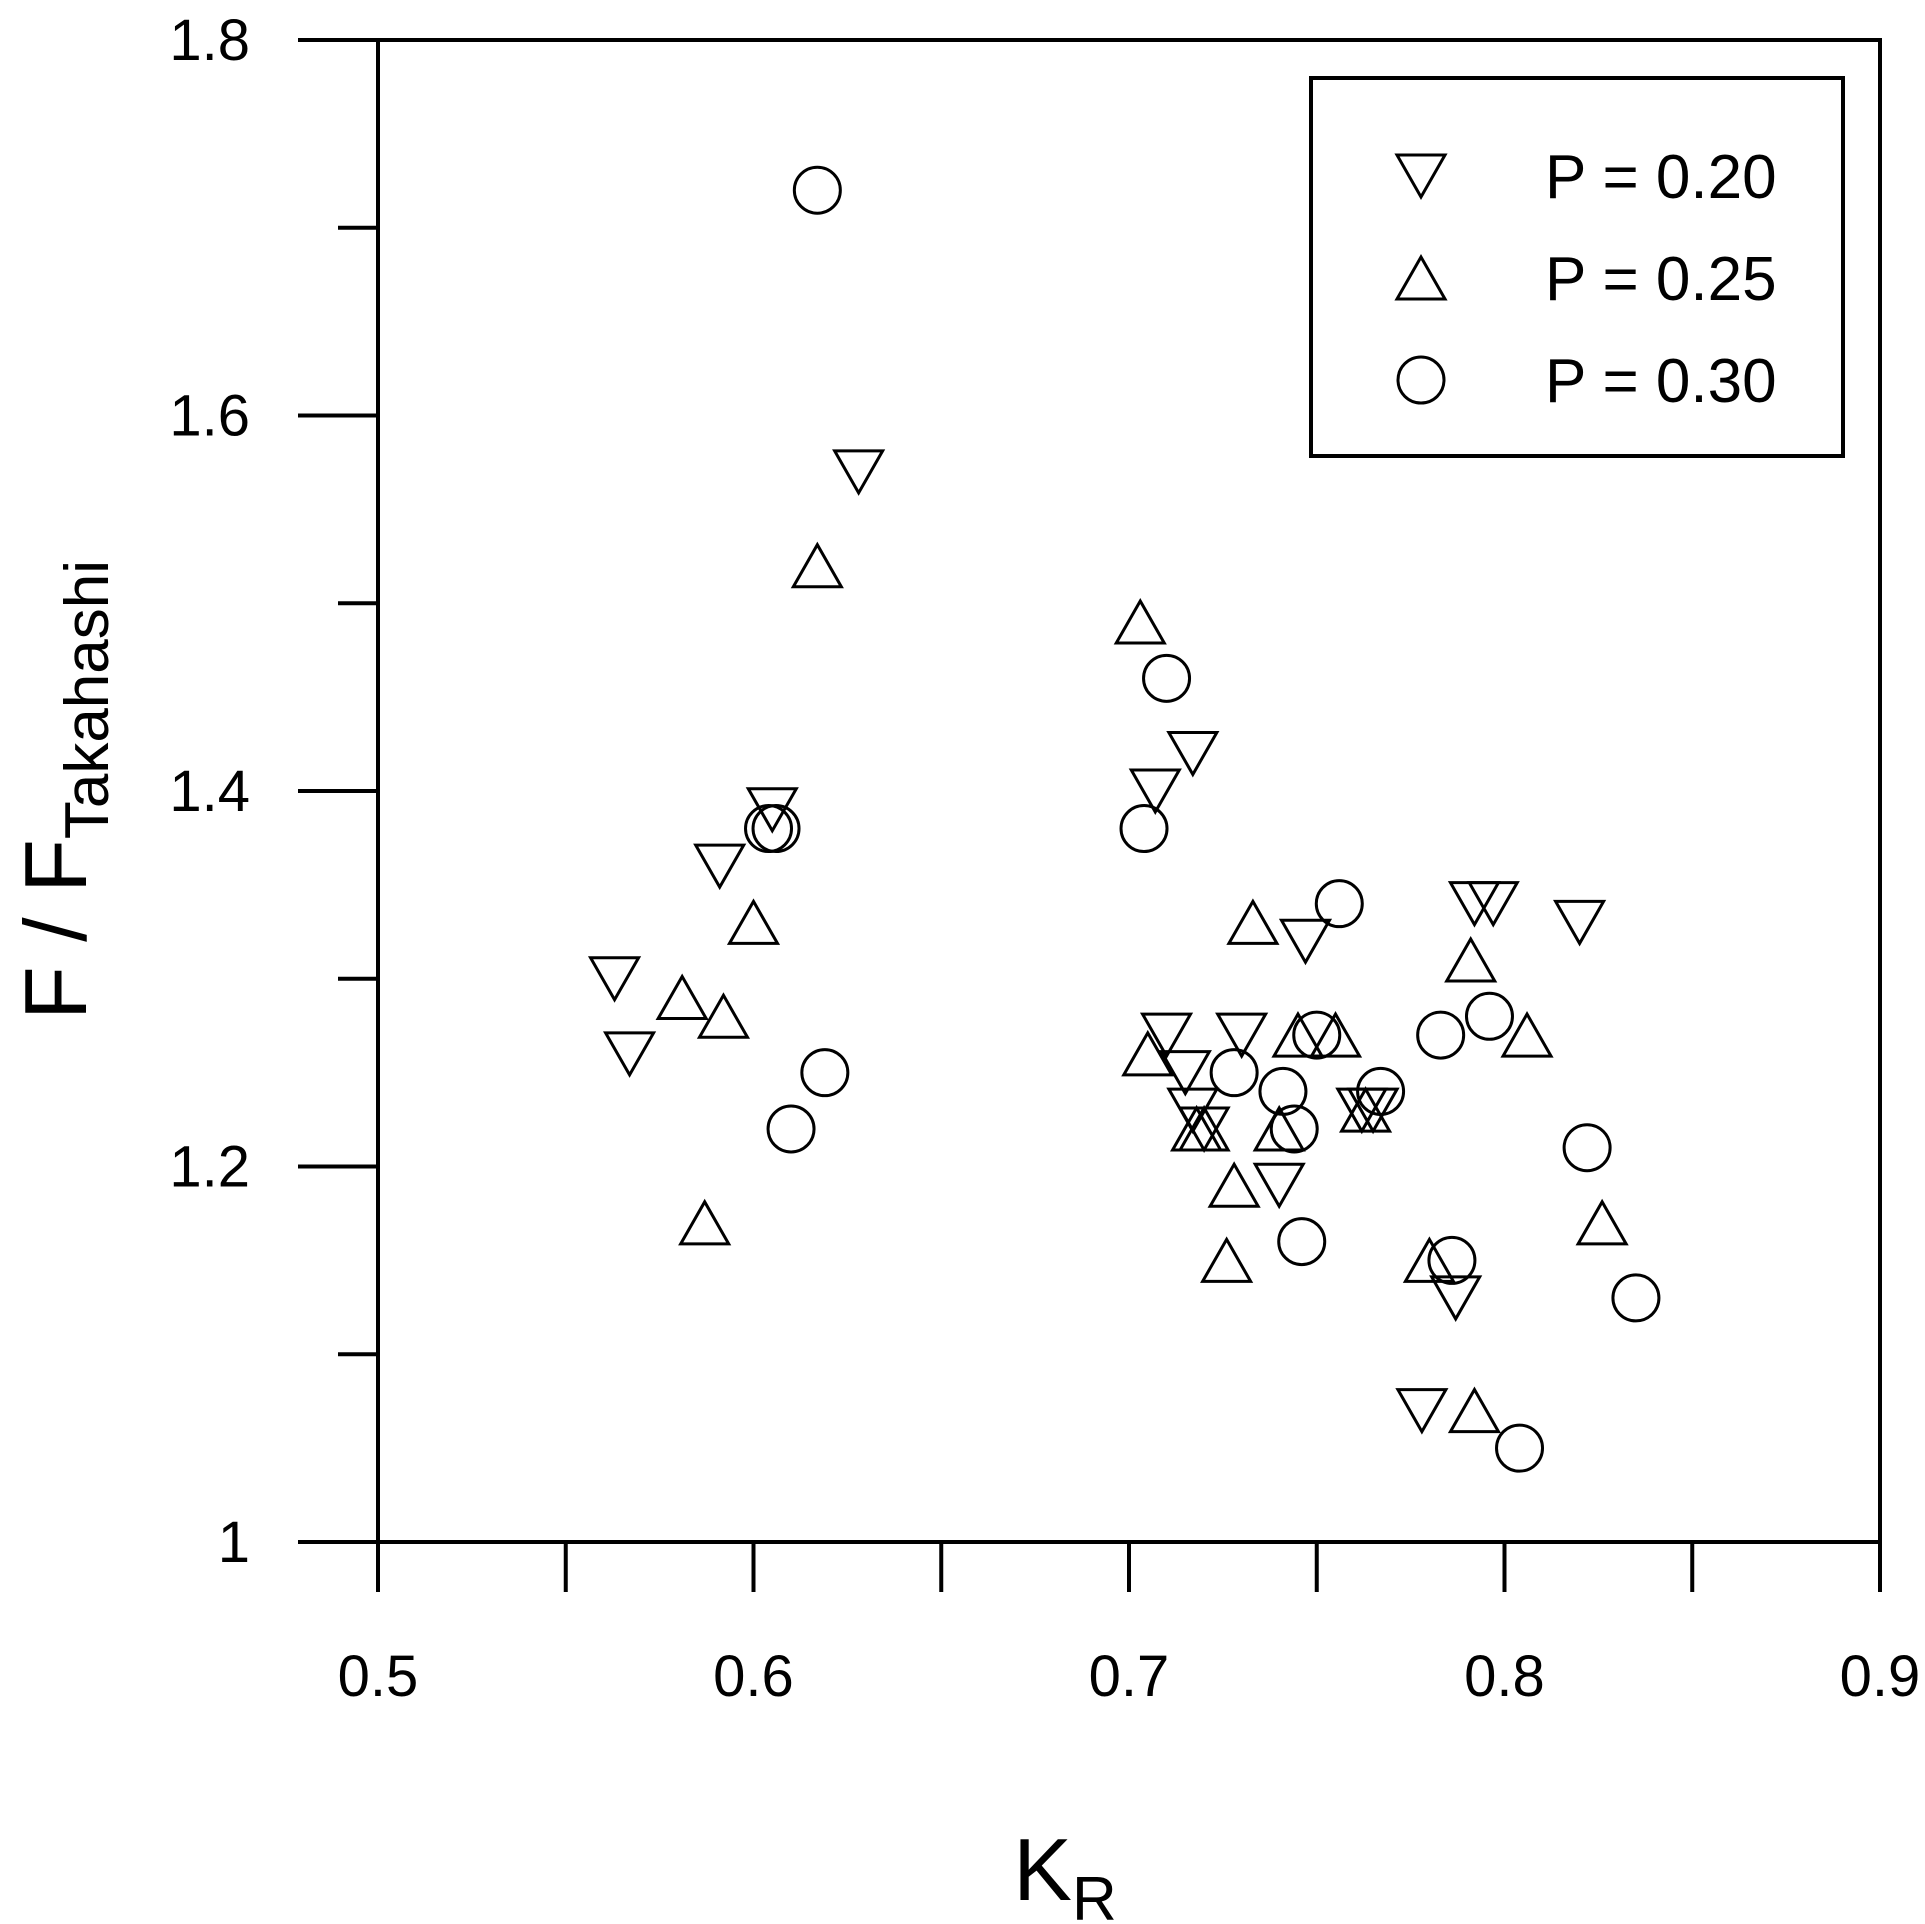 Image resolution: width=1925 pixels, height=1924 pixels. I want to click on x-tick-label: 0.8, so click(1504, 1676).